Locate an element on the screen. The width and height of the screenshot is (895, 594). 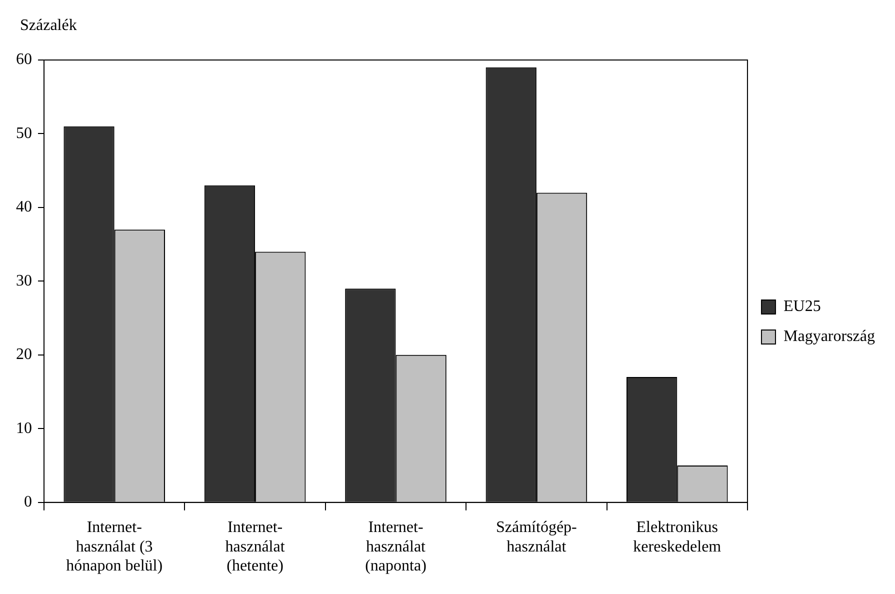
x-tick-label: Internet-használat (hetente) is located at coordinates (255, 547).